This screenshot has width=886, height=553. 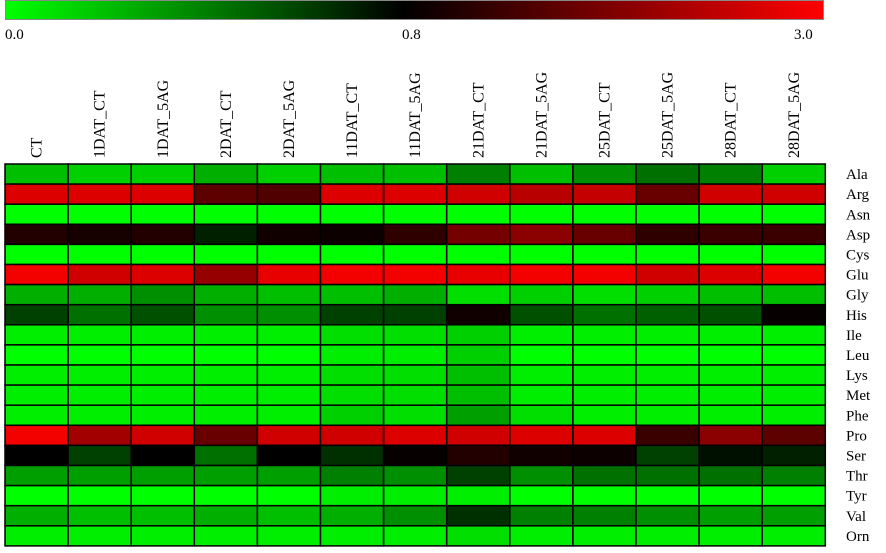 I want to click on row-label-phe: Phe, so click(x=857, y=416).